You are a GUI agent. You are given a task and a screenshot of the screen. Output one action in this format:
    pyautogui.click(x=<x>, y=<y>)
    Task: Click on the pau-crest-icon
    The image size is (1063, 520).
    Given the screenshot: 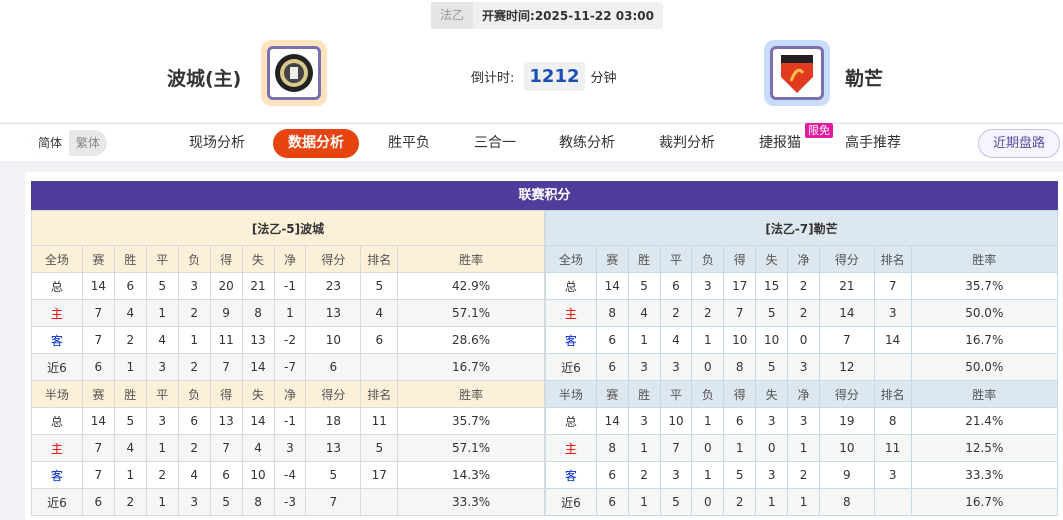 What is the action you would take?
    pyautogui.click(x=294, y=73)
    